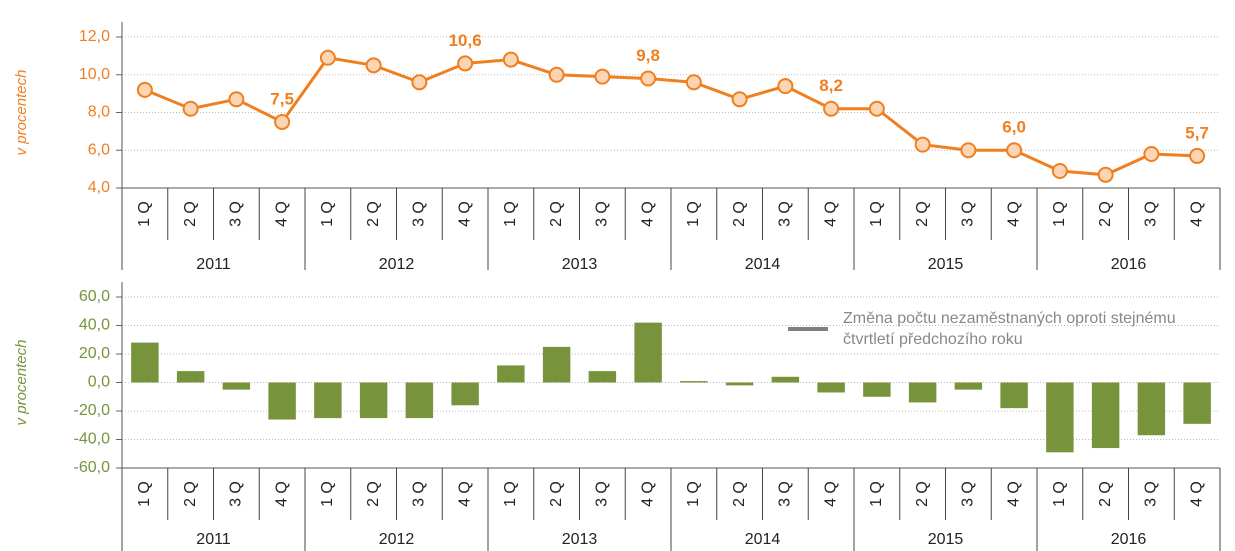 This screenshot has width=1235, height=551. Describe the element at coordinates (94, 36) in the screenshot. I see `y-tick-label: 12,0` at that location.